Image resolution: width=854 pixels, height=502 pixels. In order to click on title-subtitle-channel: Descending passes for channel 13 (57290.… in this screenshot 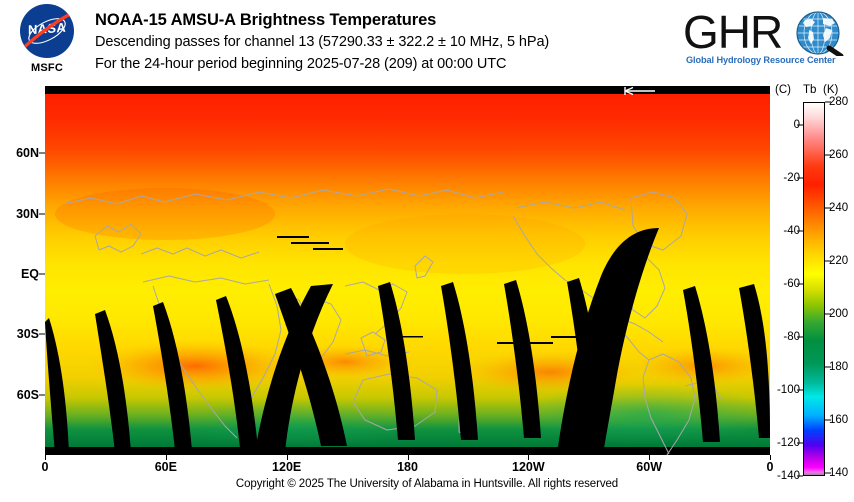, I will do `click(322, 42)`.